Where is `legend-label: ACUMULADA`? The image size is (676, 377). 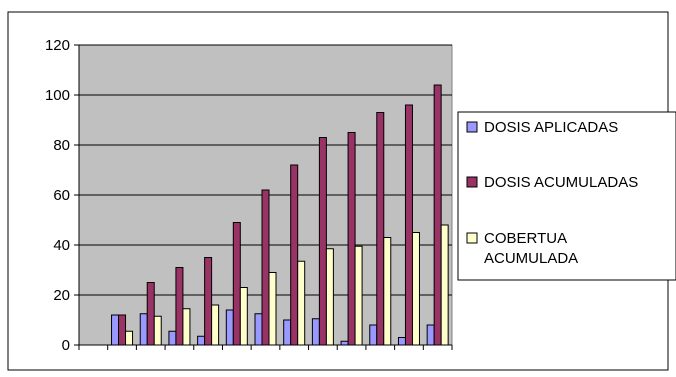
legend-label: ACUMULADA is located at coordinates (531, 258).